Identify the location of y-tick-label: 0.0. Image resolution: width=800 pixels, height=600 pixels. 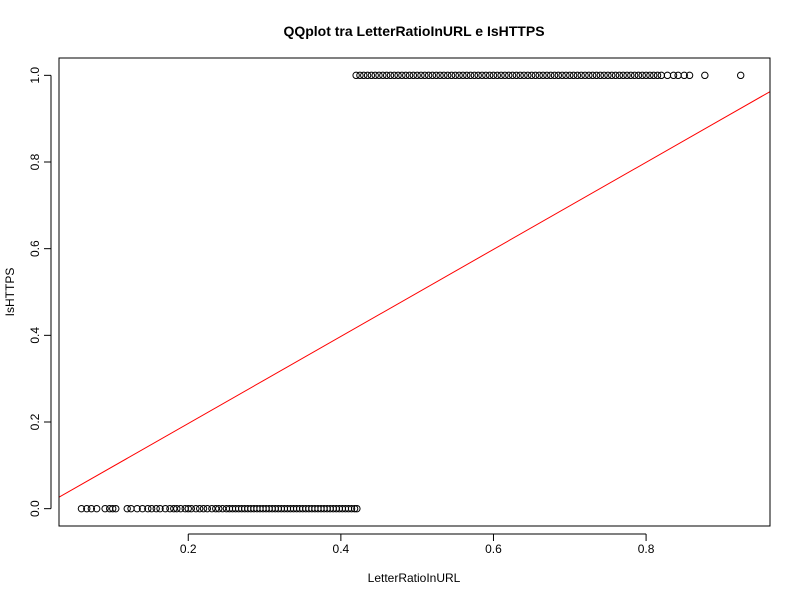
(35, 508).